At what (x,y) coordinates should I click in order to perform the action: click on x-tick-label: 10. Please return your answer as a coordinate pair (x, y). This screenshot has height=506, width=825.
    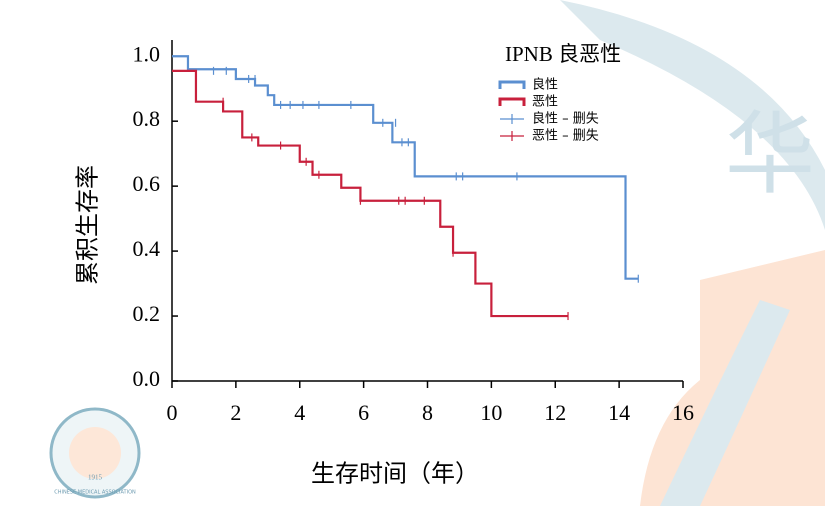
    Looking at the image, I should click on (491, 412).